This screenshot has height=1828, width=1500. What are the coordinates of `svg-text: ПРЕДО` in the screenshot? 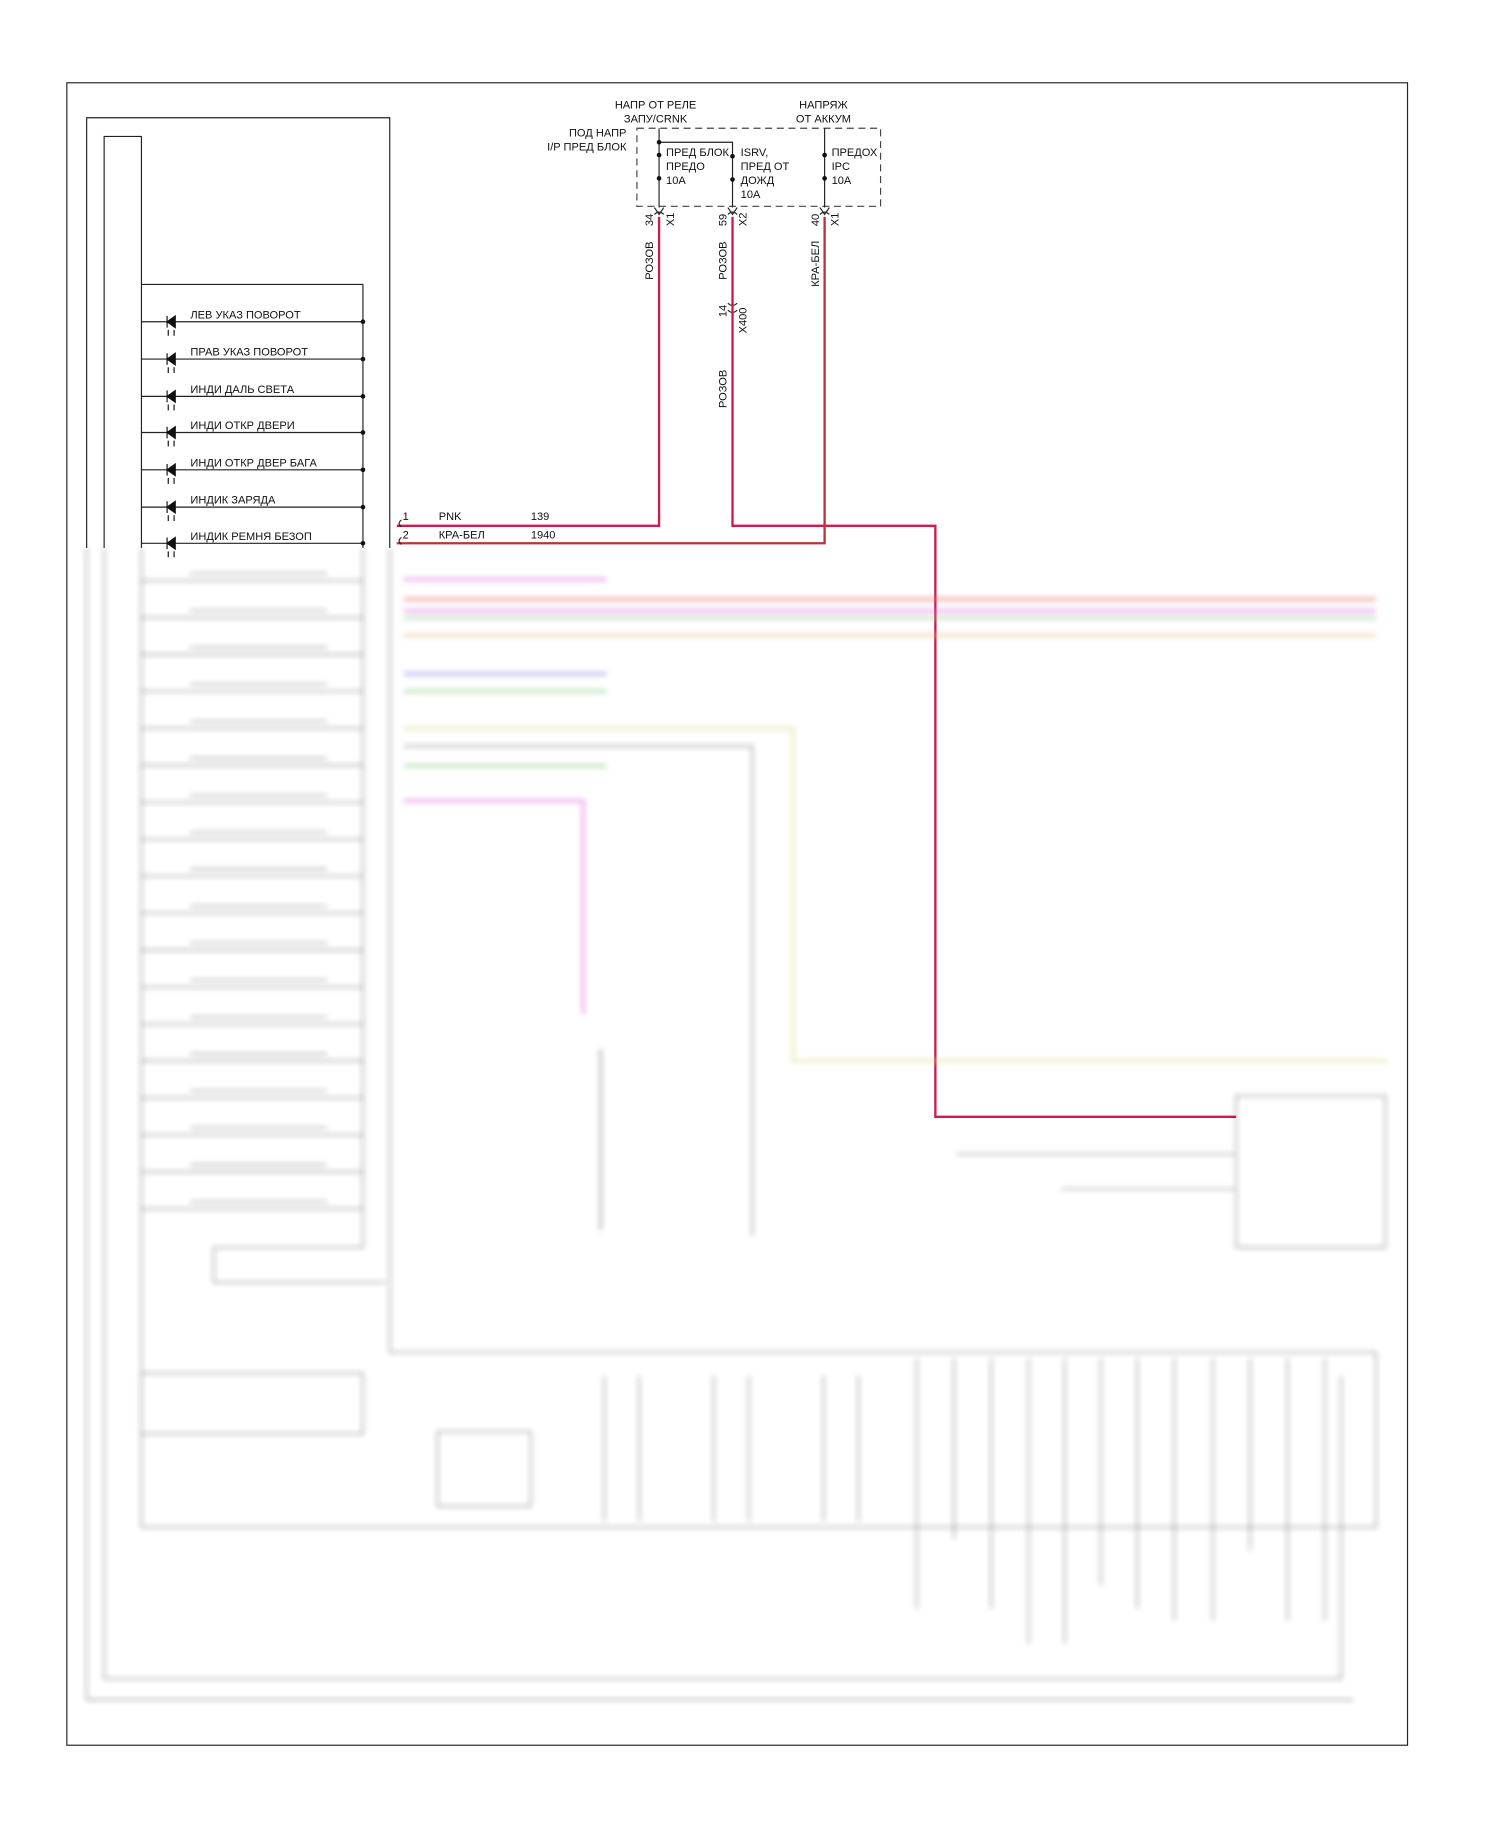 It's located at (685, 167).